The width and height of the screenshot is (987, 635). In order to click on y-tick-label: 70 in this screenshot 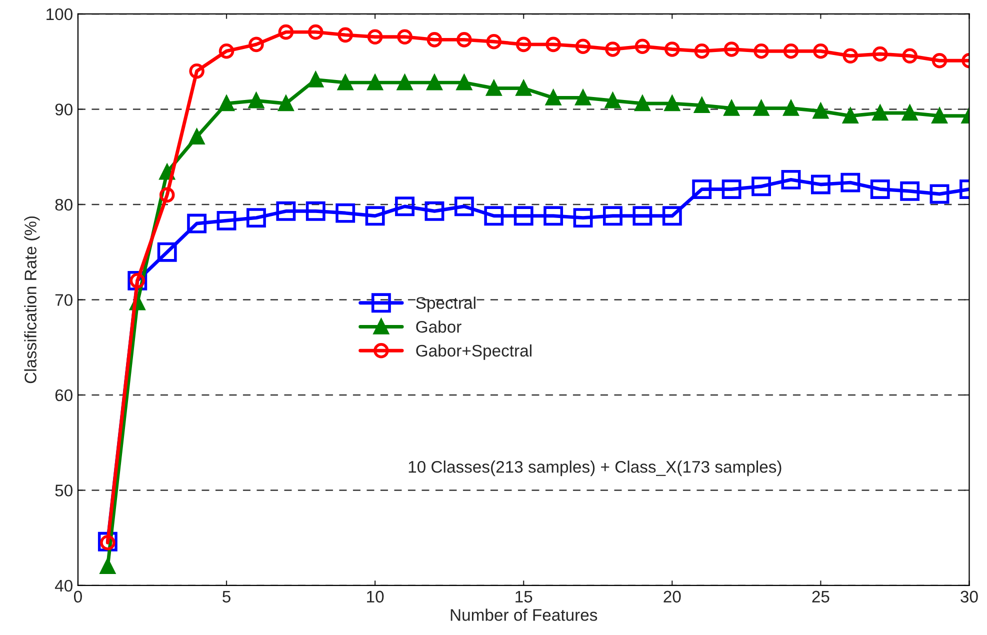, I will do `click(63, 300)`.